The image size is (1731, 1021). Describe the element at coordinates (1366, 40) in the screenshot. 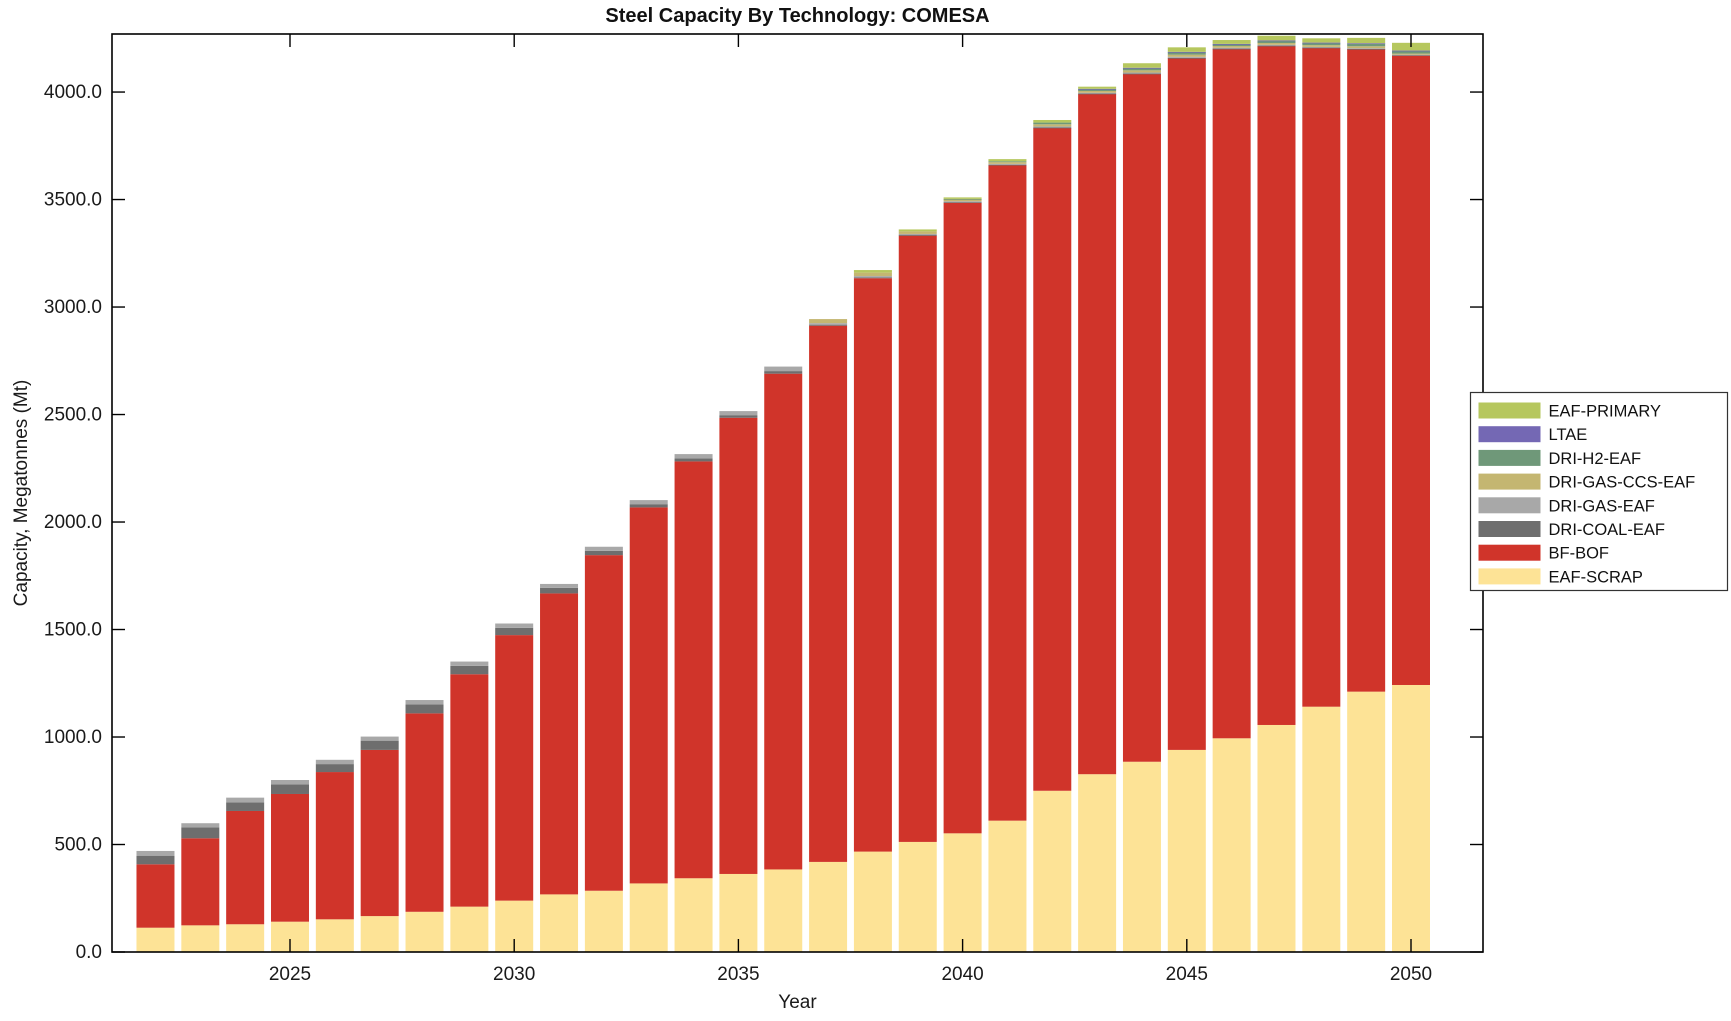

I see `bar-2049-eaf-primary` at that location.